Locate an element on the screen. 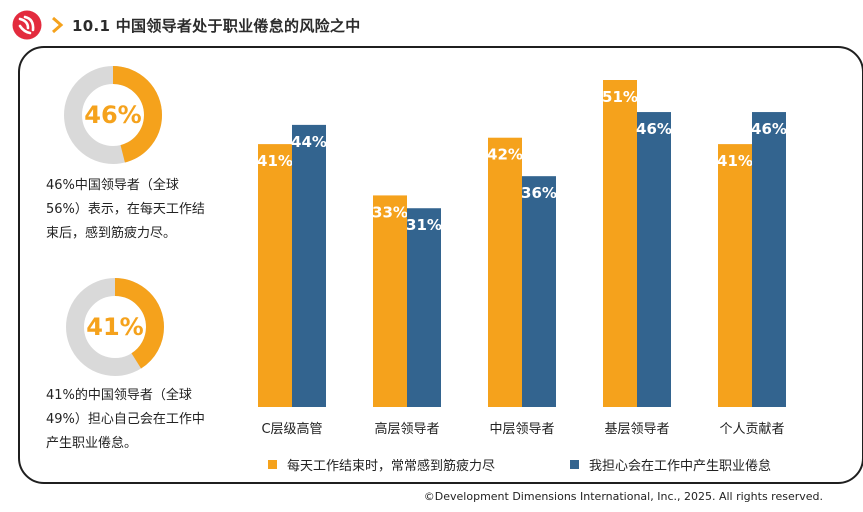  bar-个人贡献者-exhausted is located at coordinates (735, 275).